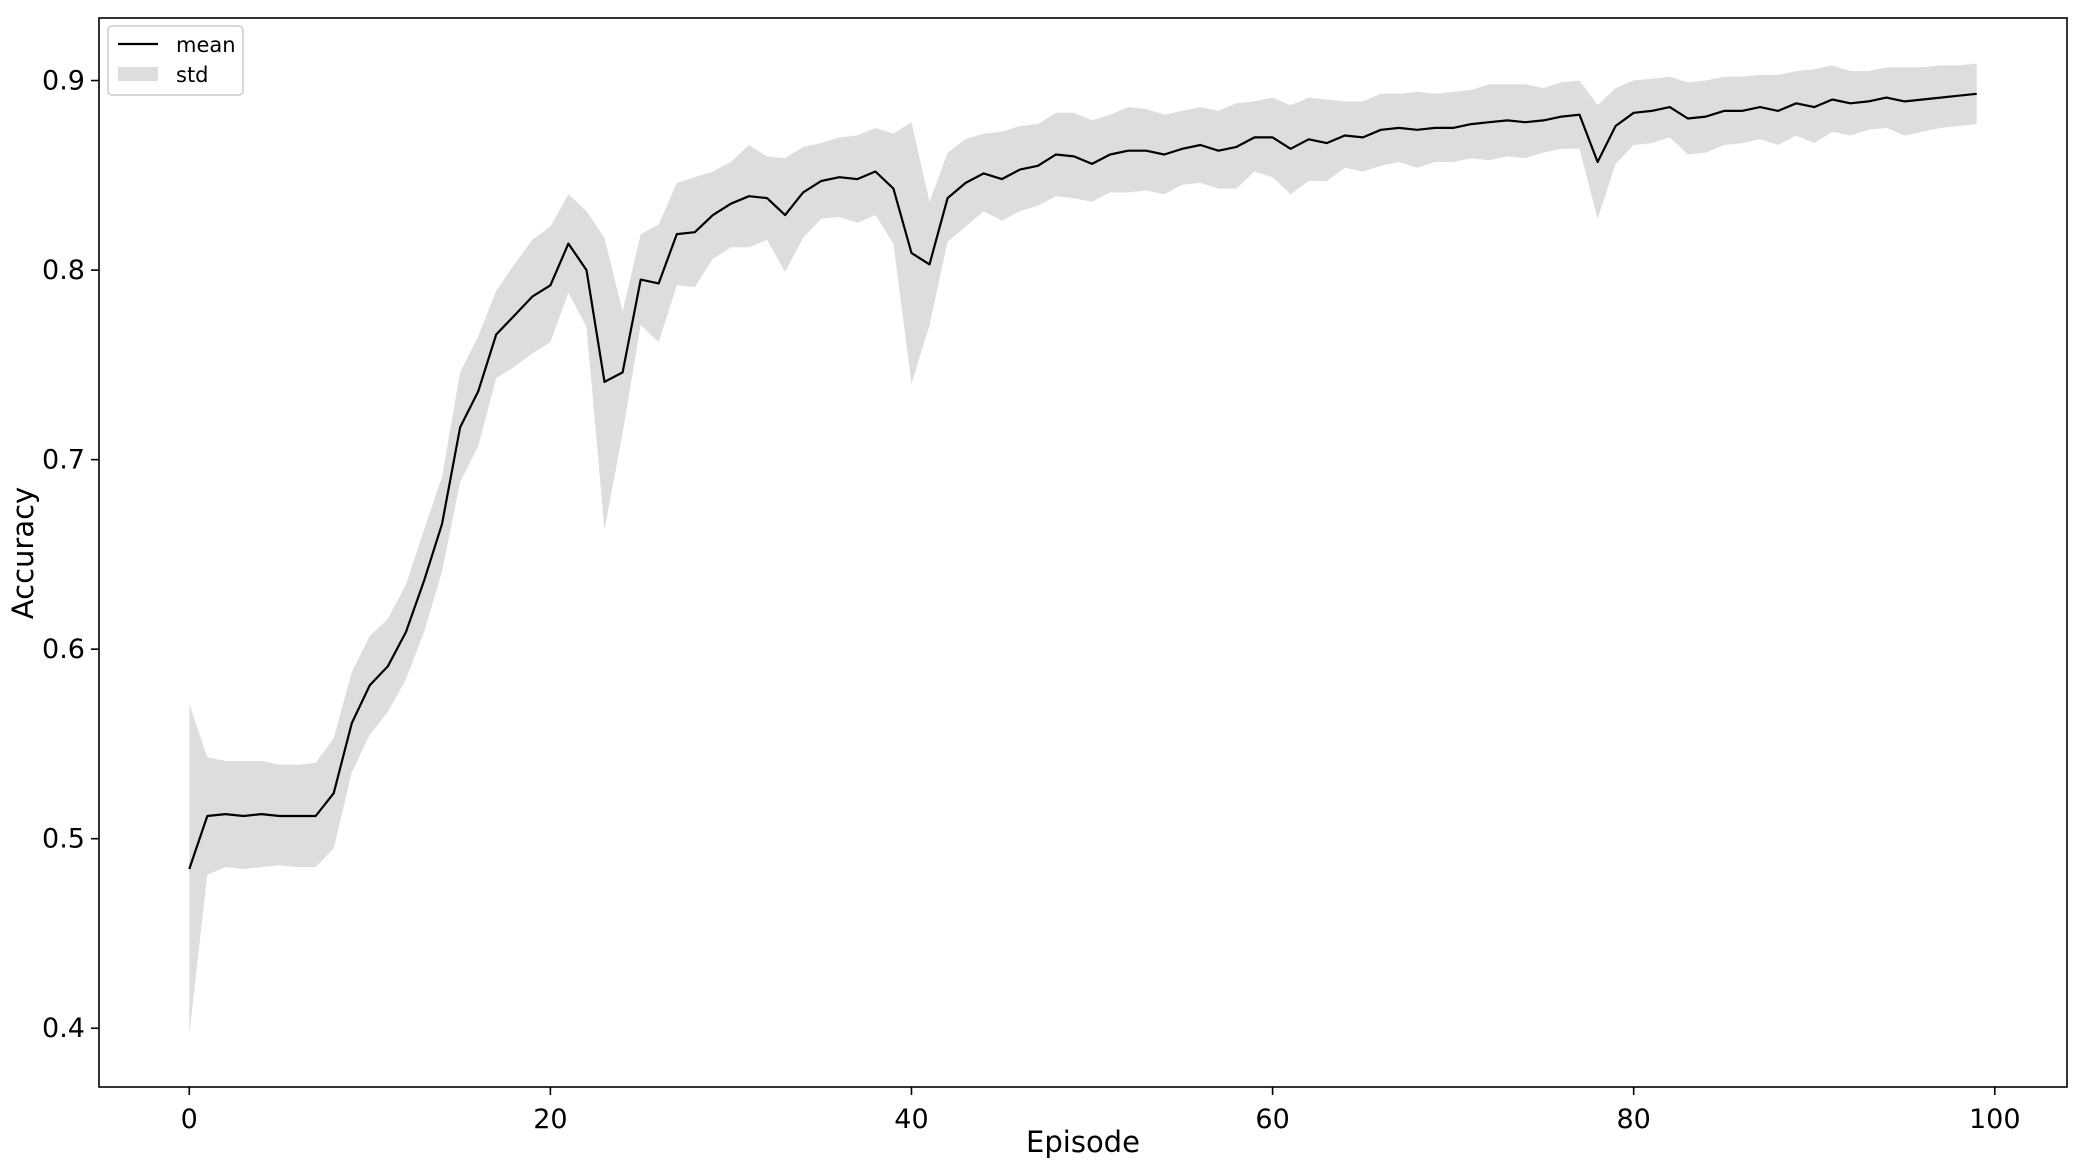 This screenshot has height=1160, width=2079. What do you see at coordinates (1083, 1142) in the screenshot?
I see `x-axis-title: Episode` at bounding box center [1083, 1142].